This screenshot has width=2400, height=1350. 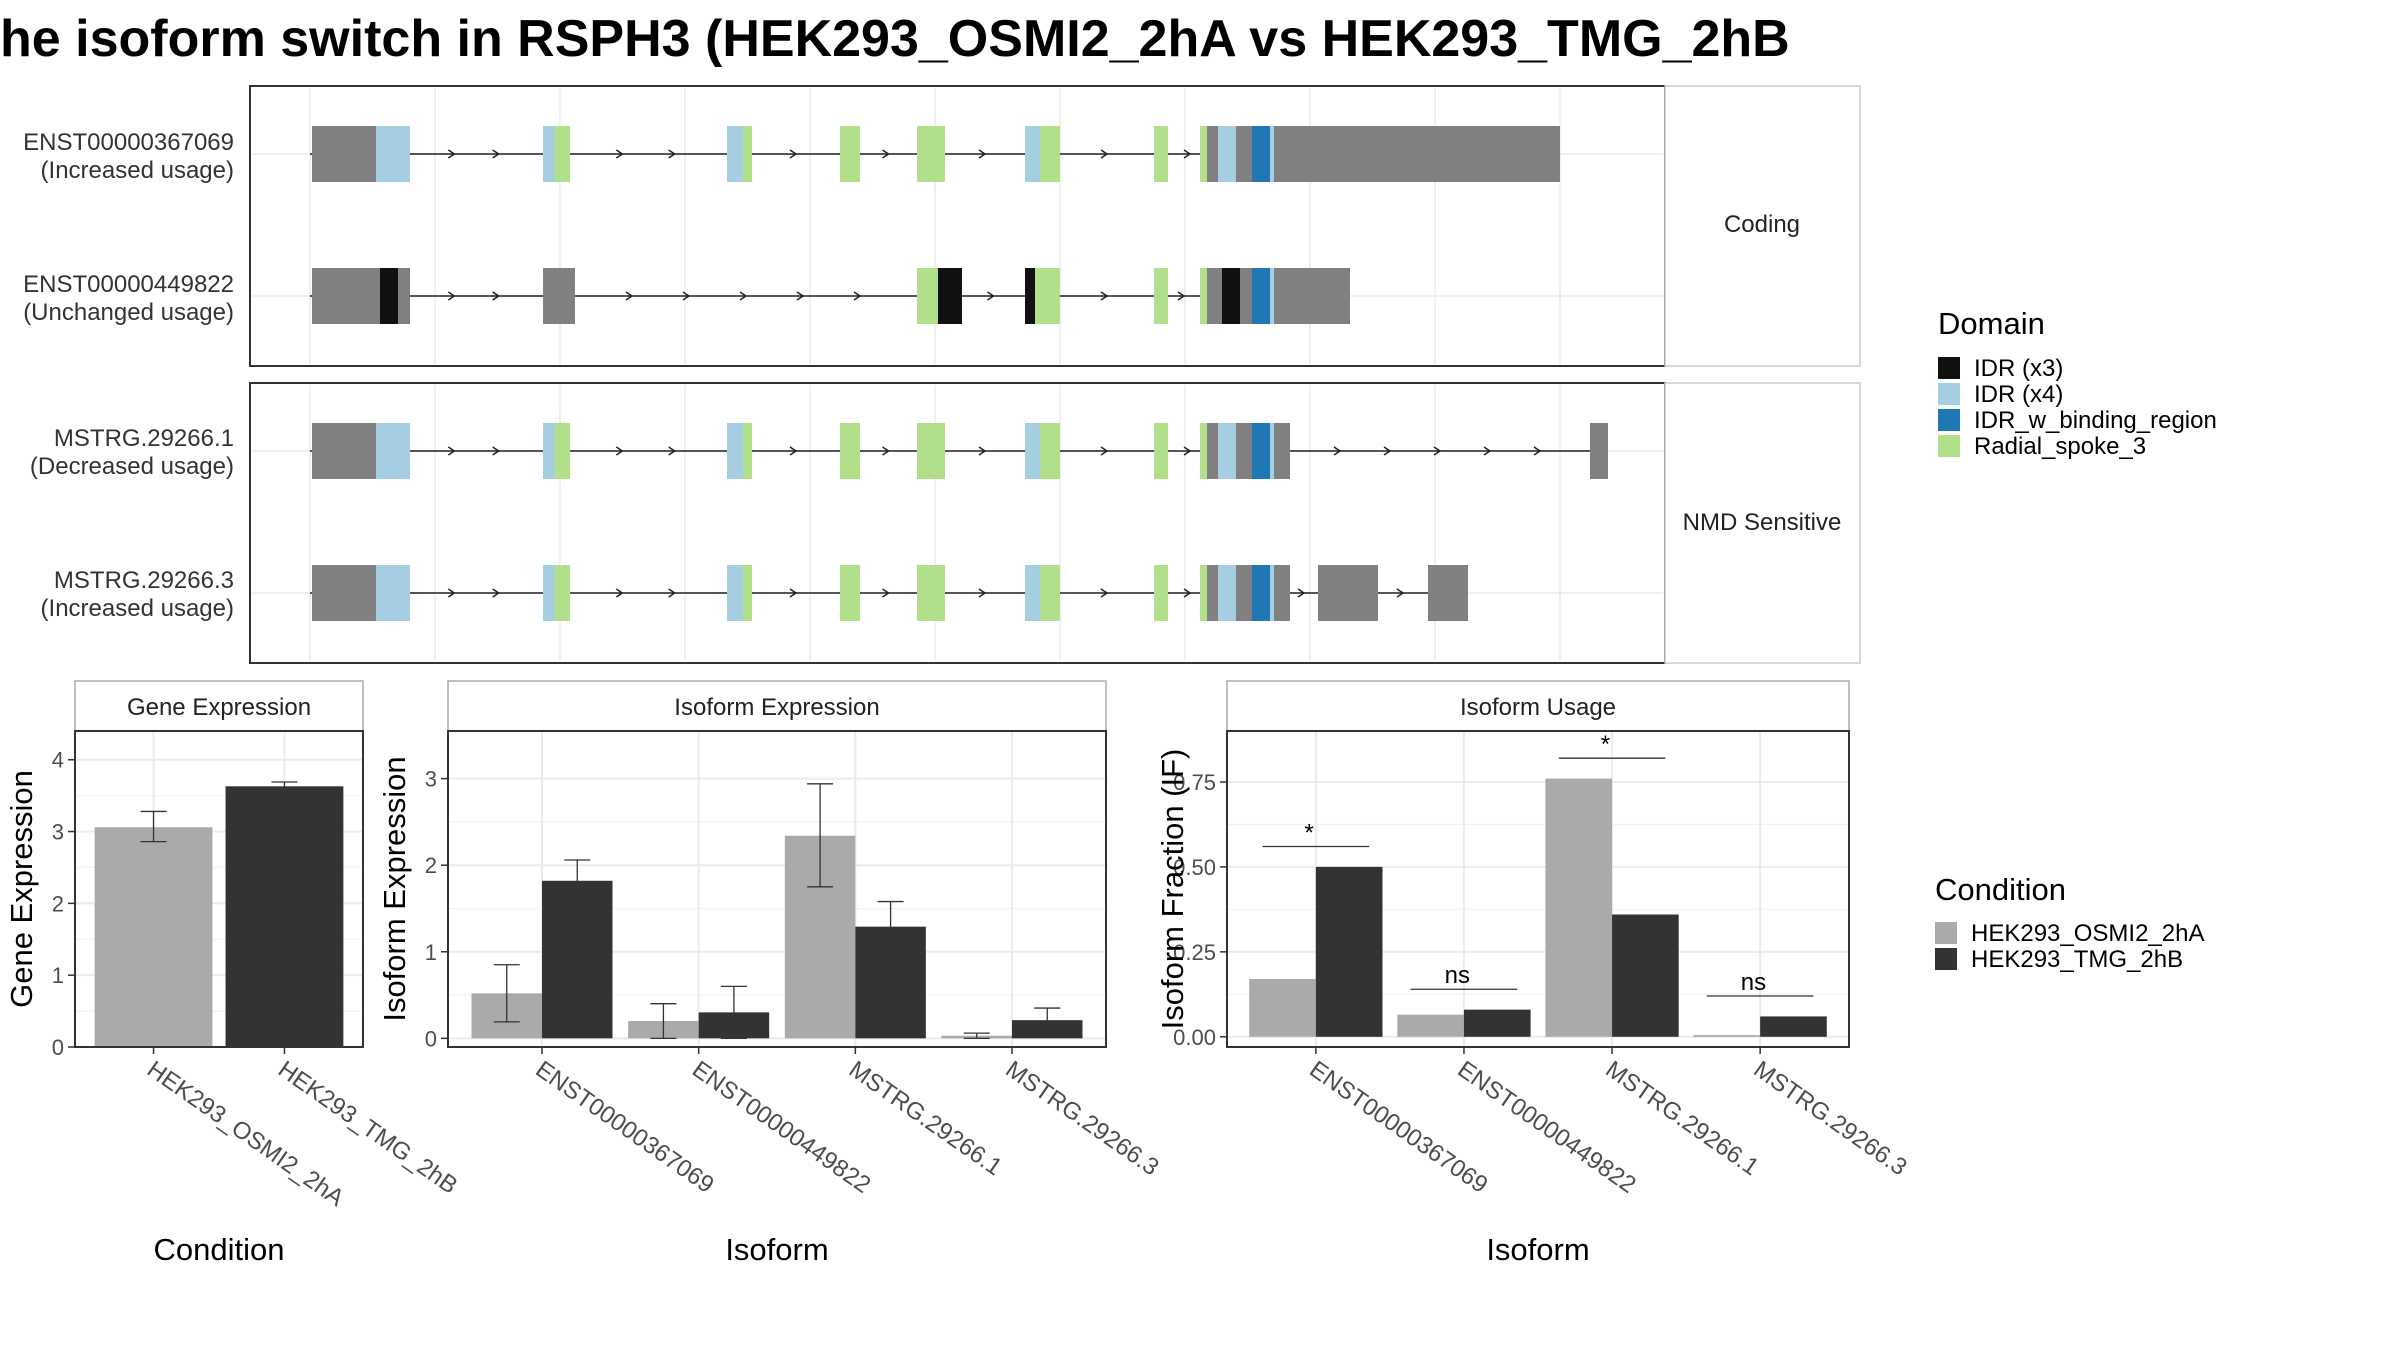 What do you see at coordinates (128, 312) in the screenshot?
I see `transcript-status-2: (Unchanged usage)` at bounding box center [128, 312].